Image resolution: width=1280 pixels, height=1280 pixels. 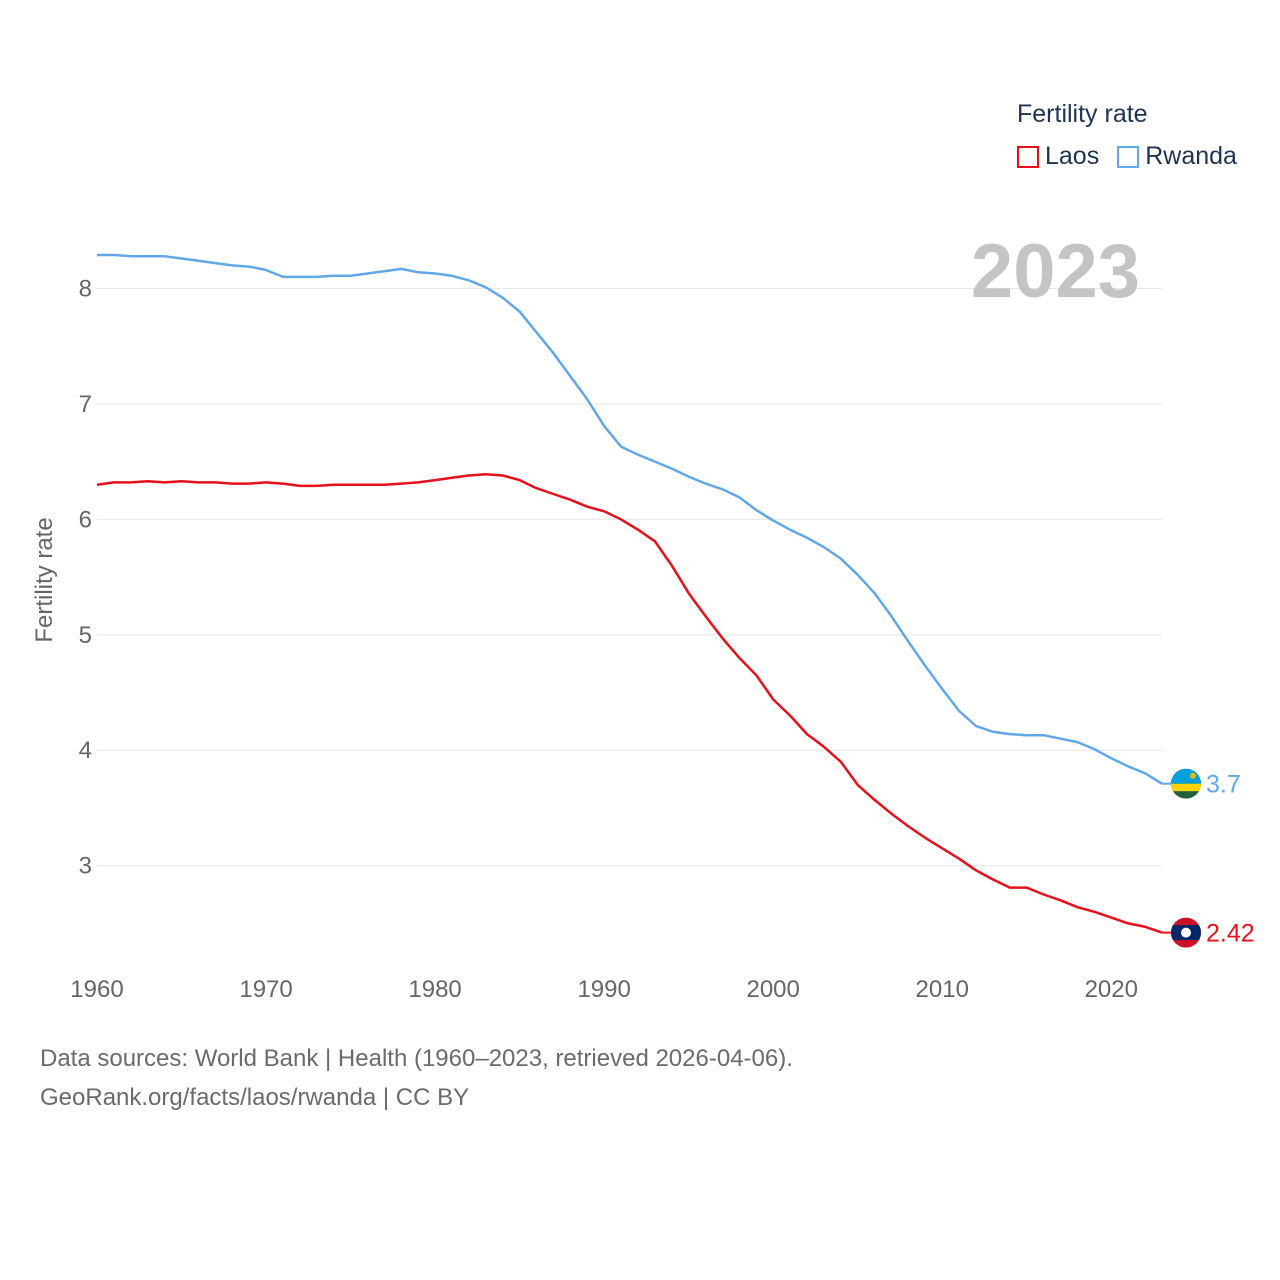 I want to click on current-year-label: 2023, so click(x=1055, y=271).